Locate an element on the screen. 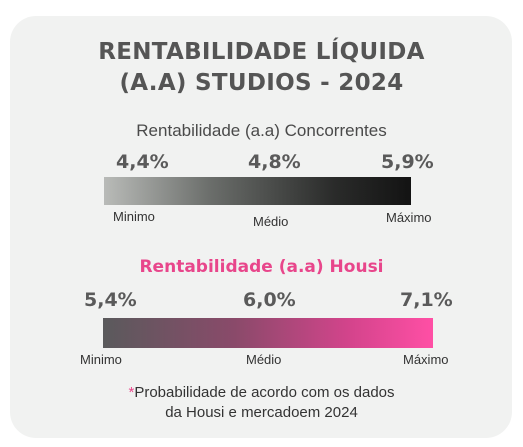 The width and height of the screenshot is (523, 447). competitors-max-label: Máximo is located at coordinates (409, 217).